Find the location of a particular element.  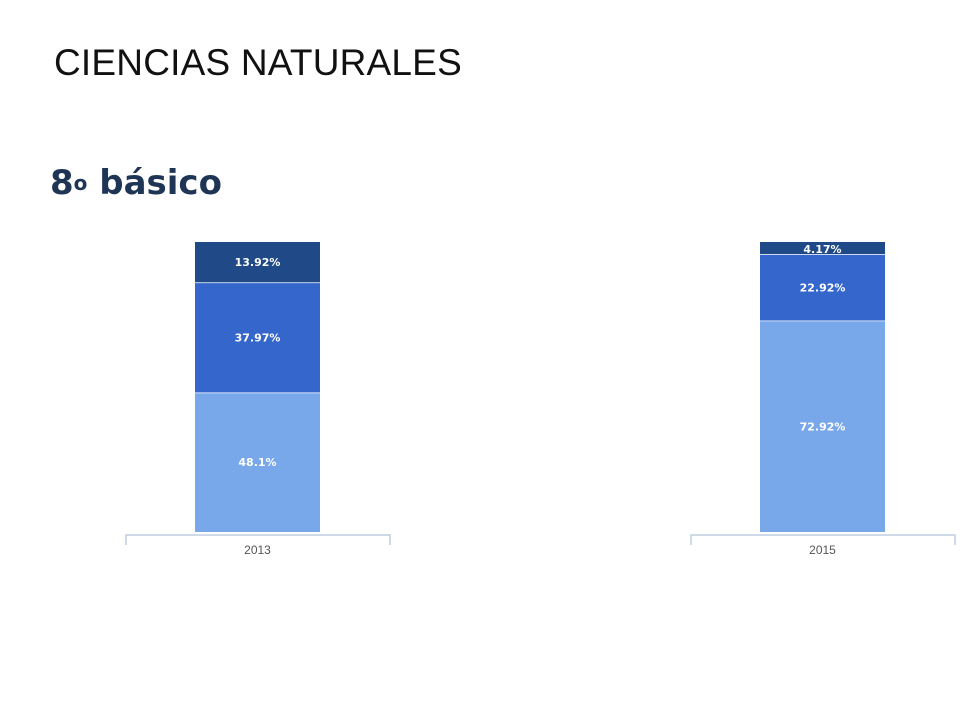

data-label-2013-1: 48.1% is located at coordinates (257, 462).